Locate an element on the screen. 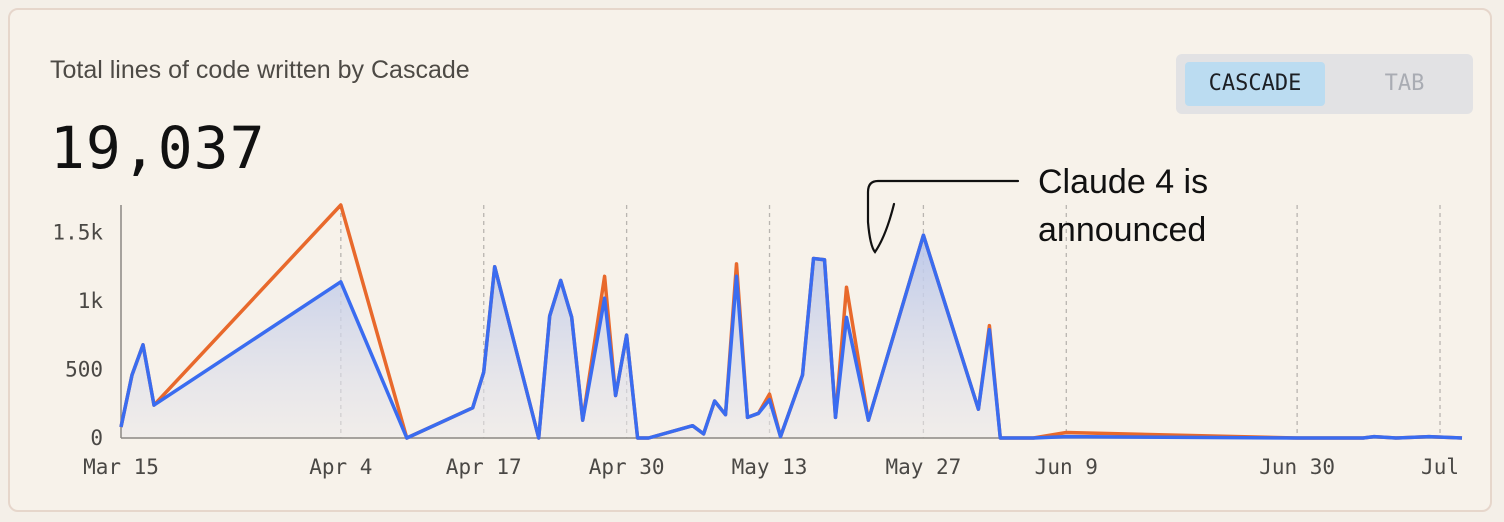 The image size is (1504, 522). x-tick-label: May 27 is located at coordinates (923, 467).